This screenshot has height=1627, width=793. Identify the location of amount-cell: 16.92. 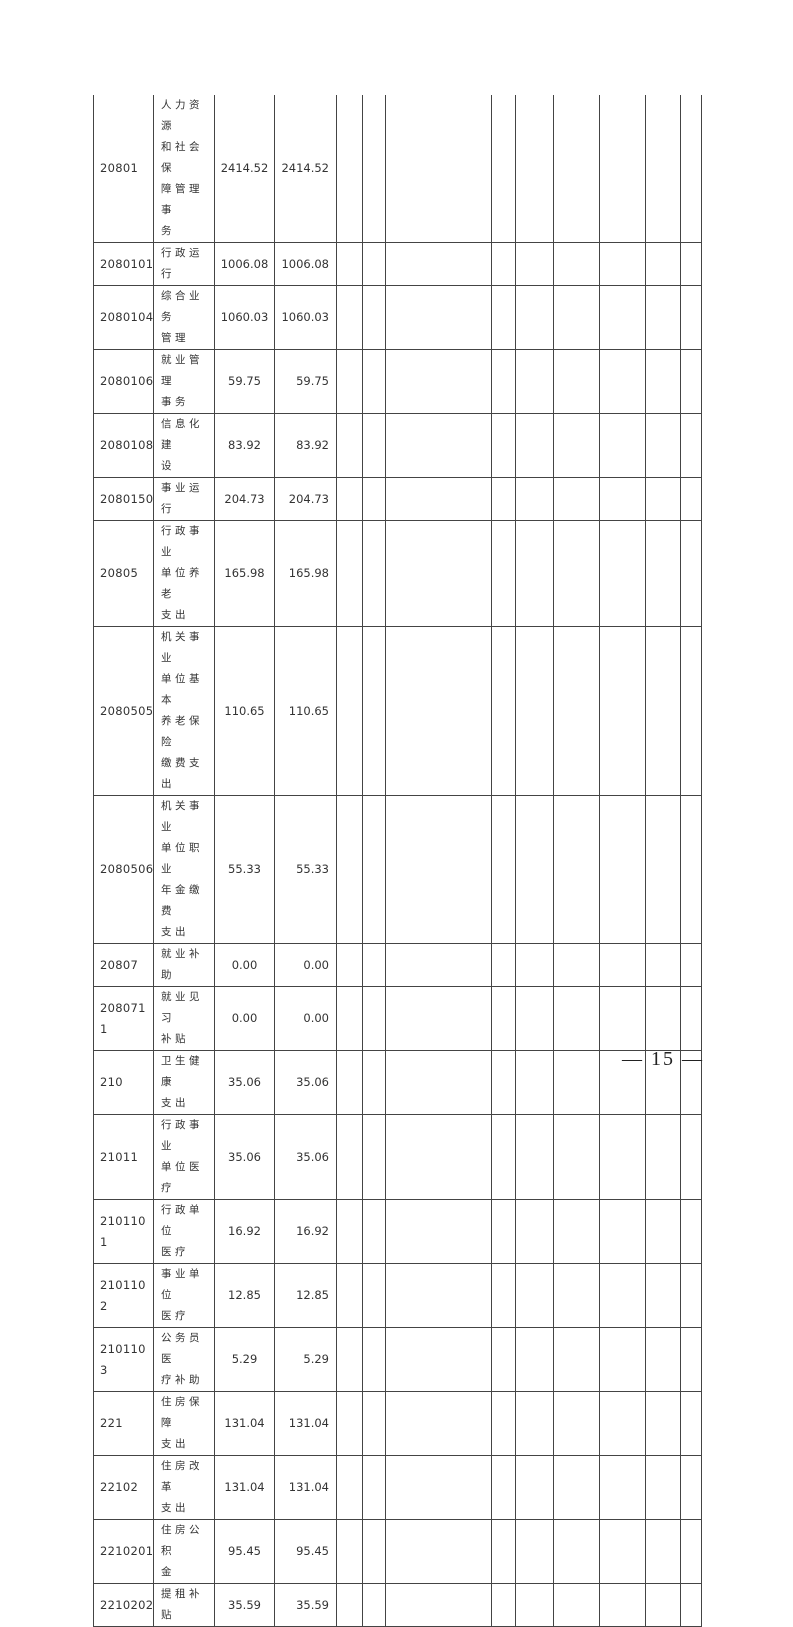
(305, 1231).